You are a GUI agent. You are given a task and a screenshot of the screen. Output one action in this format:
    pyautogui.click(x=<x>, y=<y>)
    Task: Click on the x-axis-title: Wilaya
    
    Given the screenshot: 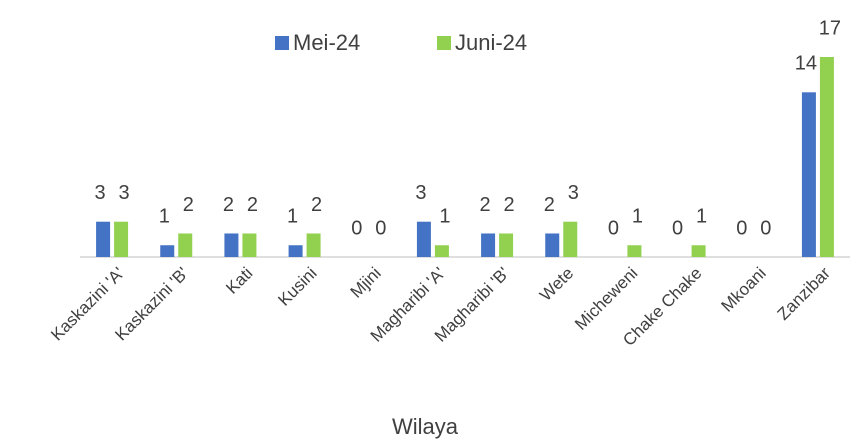 What is the action you would take?
    pyautogui.click(x=425, y=426)
    